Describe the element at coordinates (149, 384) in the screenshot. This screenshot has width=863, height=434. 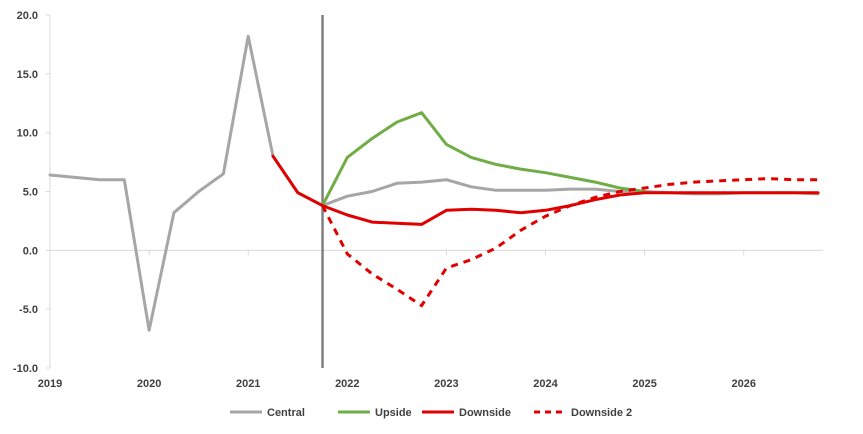
I see `x-tick-label: 2020` at that location.